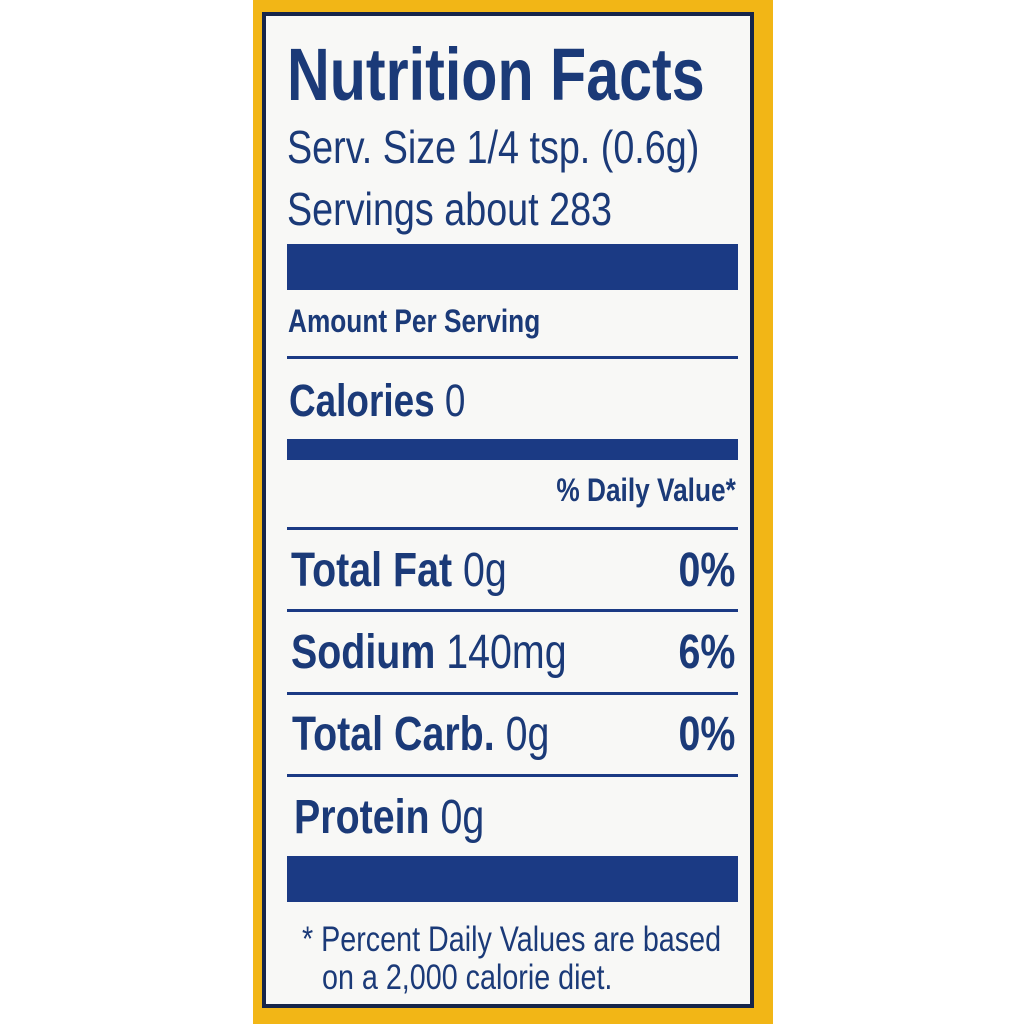 Image resolution: width=1024 pixels, height=1024 pixels. I want to click on nutrient-row-protein: Protein 0g, so click(389, 818).